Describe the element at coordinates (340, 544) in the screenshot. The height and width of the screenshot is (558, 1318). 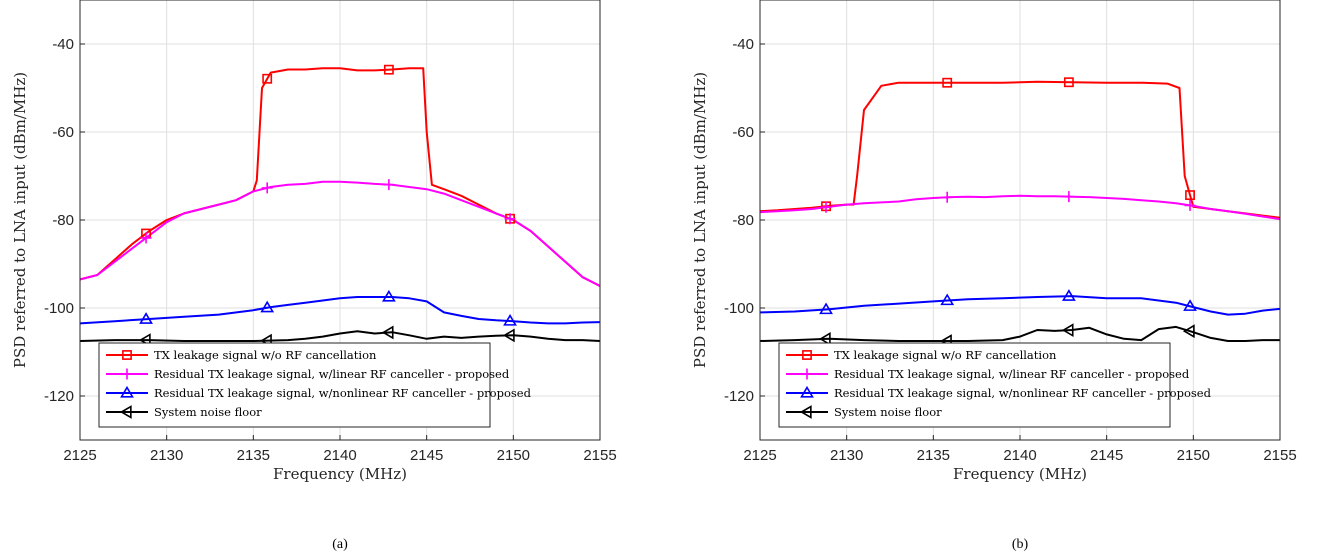
I see `panel-caption: (a)` at that location.